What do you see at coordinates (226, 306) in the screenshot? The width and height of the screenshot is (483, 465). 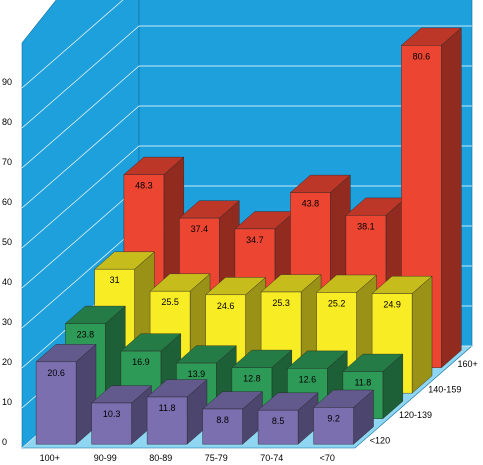 I see `data-label: 24.6` at bounding box center [226, 306].